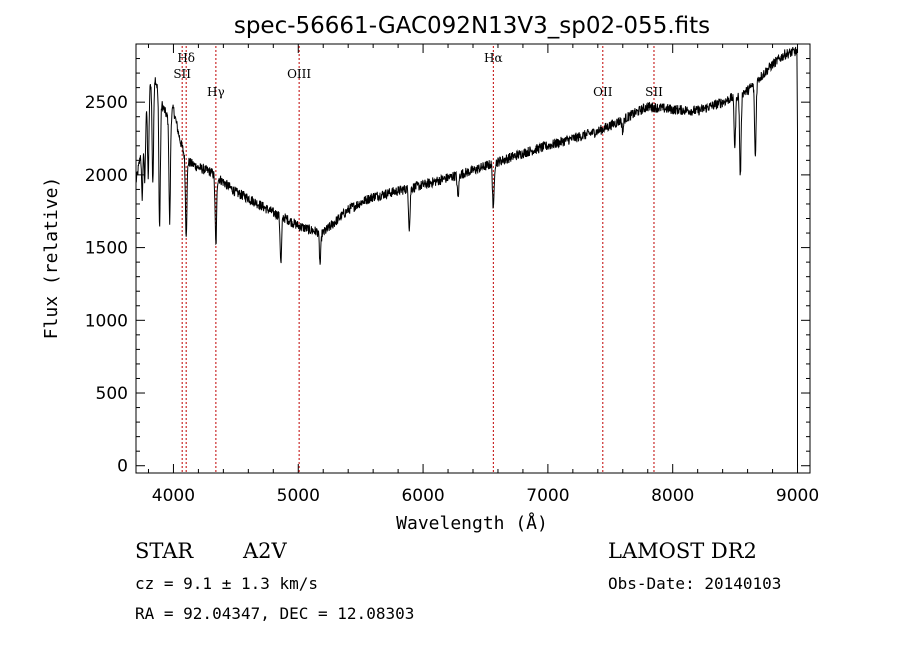 The image size is (900, 649). I want to click on x-tick-label: 8000, so click(672, 496).